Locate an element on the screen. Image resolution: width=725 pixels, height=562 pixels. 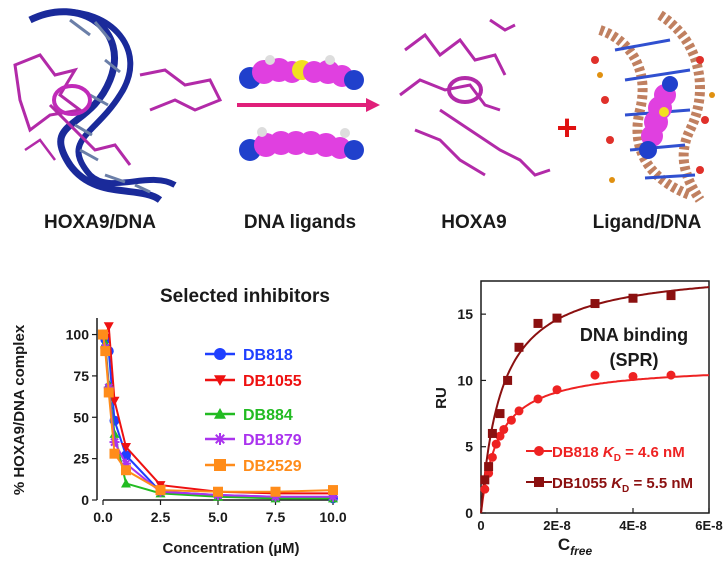
legend2-marker-db1055 is located at coordinates (539, 482).